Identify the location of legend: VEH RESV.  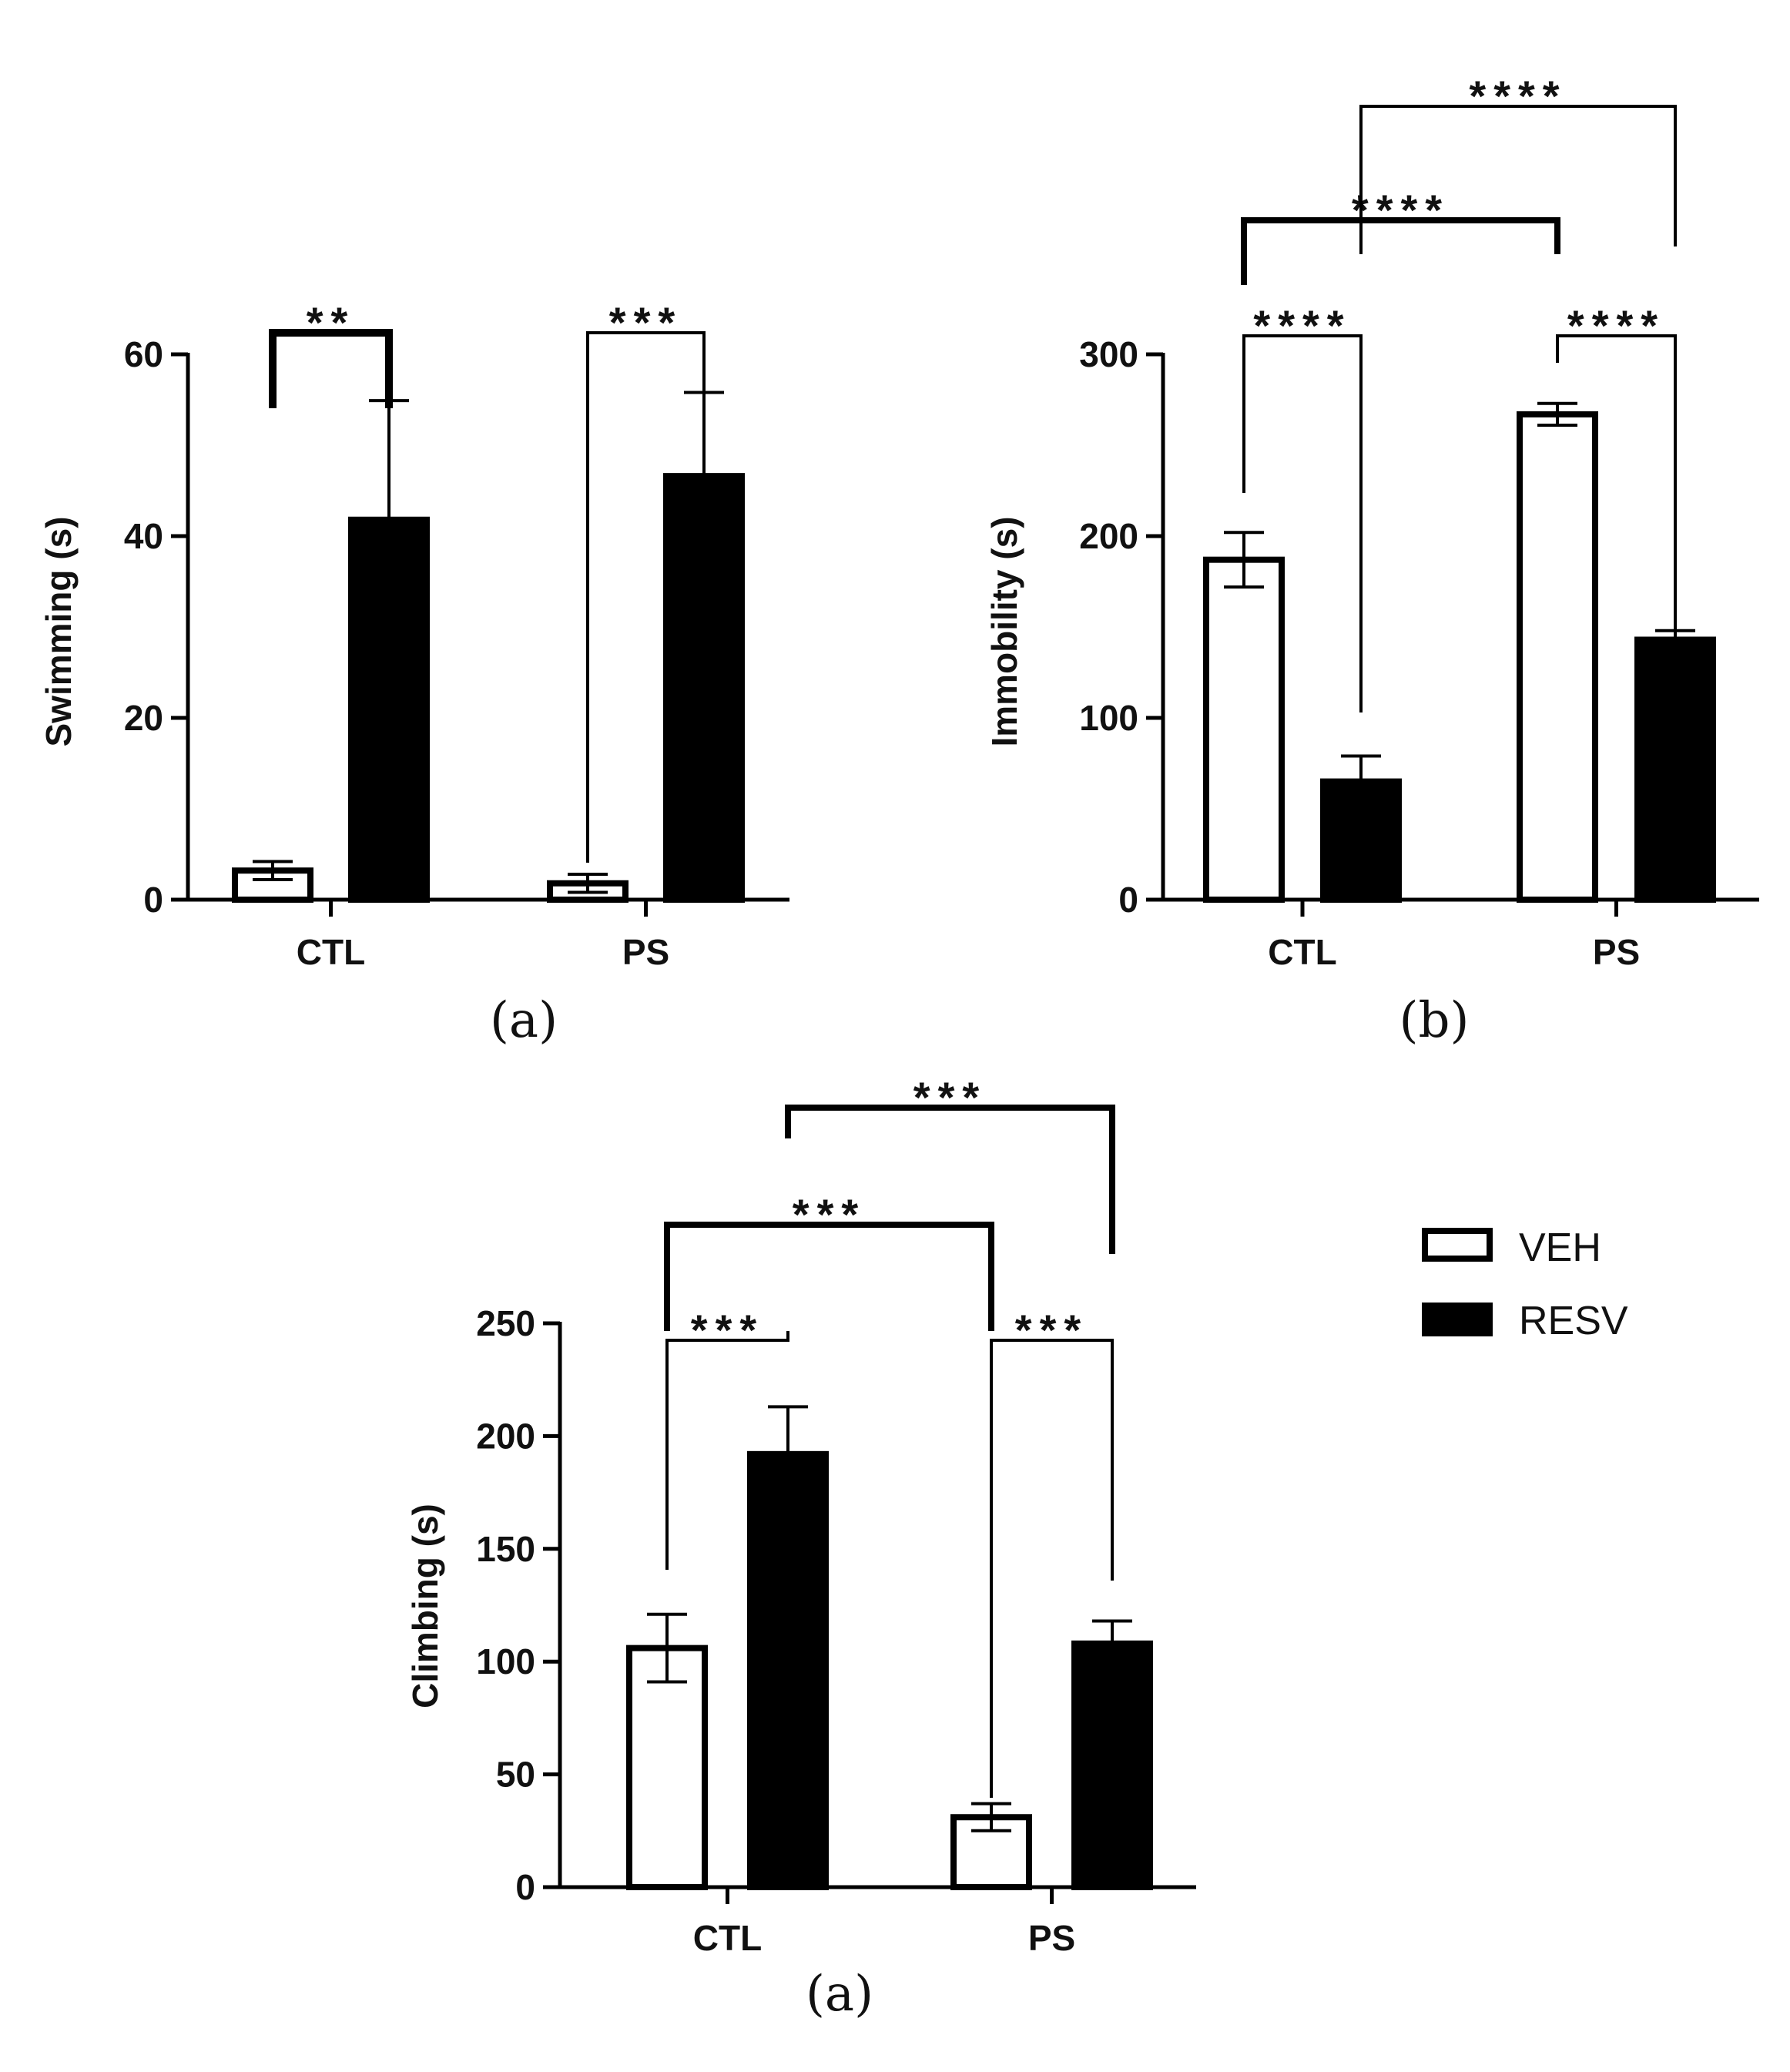
(1525, 1284).